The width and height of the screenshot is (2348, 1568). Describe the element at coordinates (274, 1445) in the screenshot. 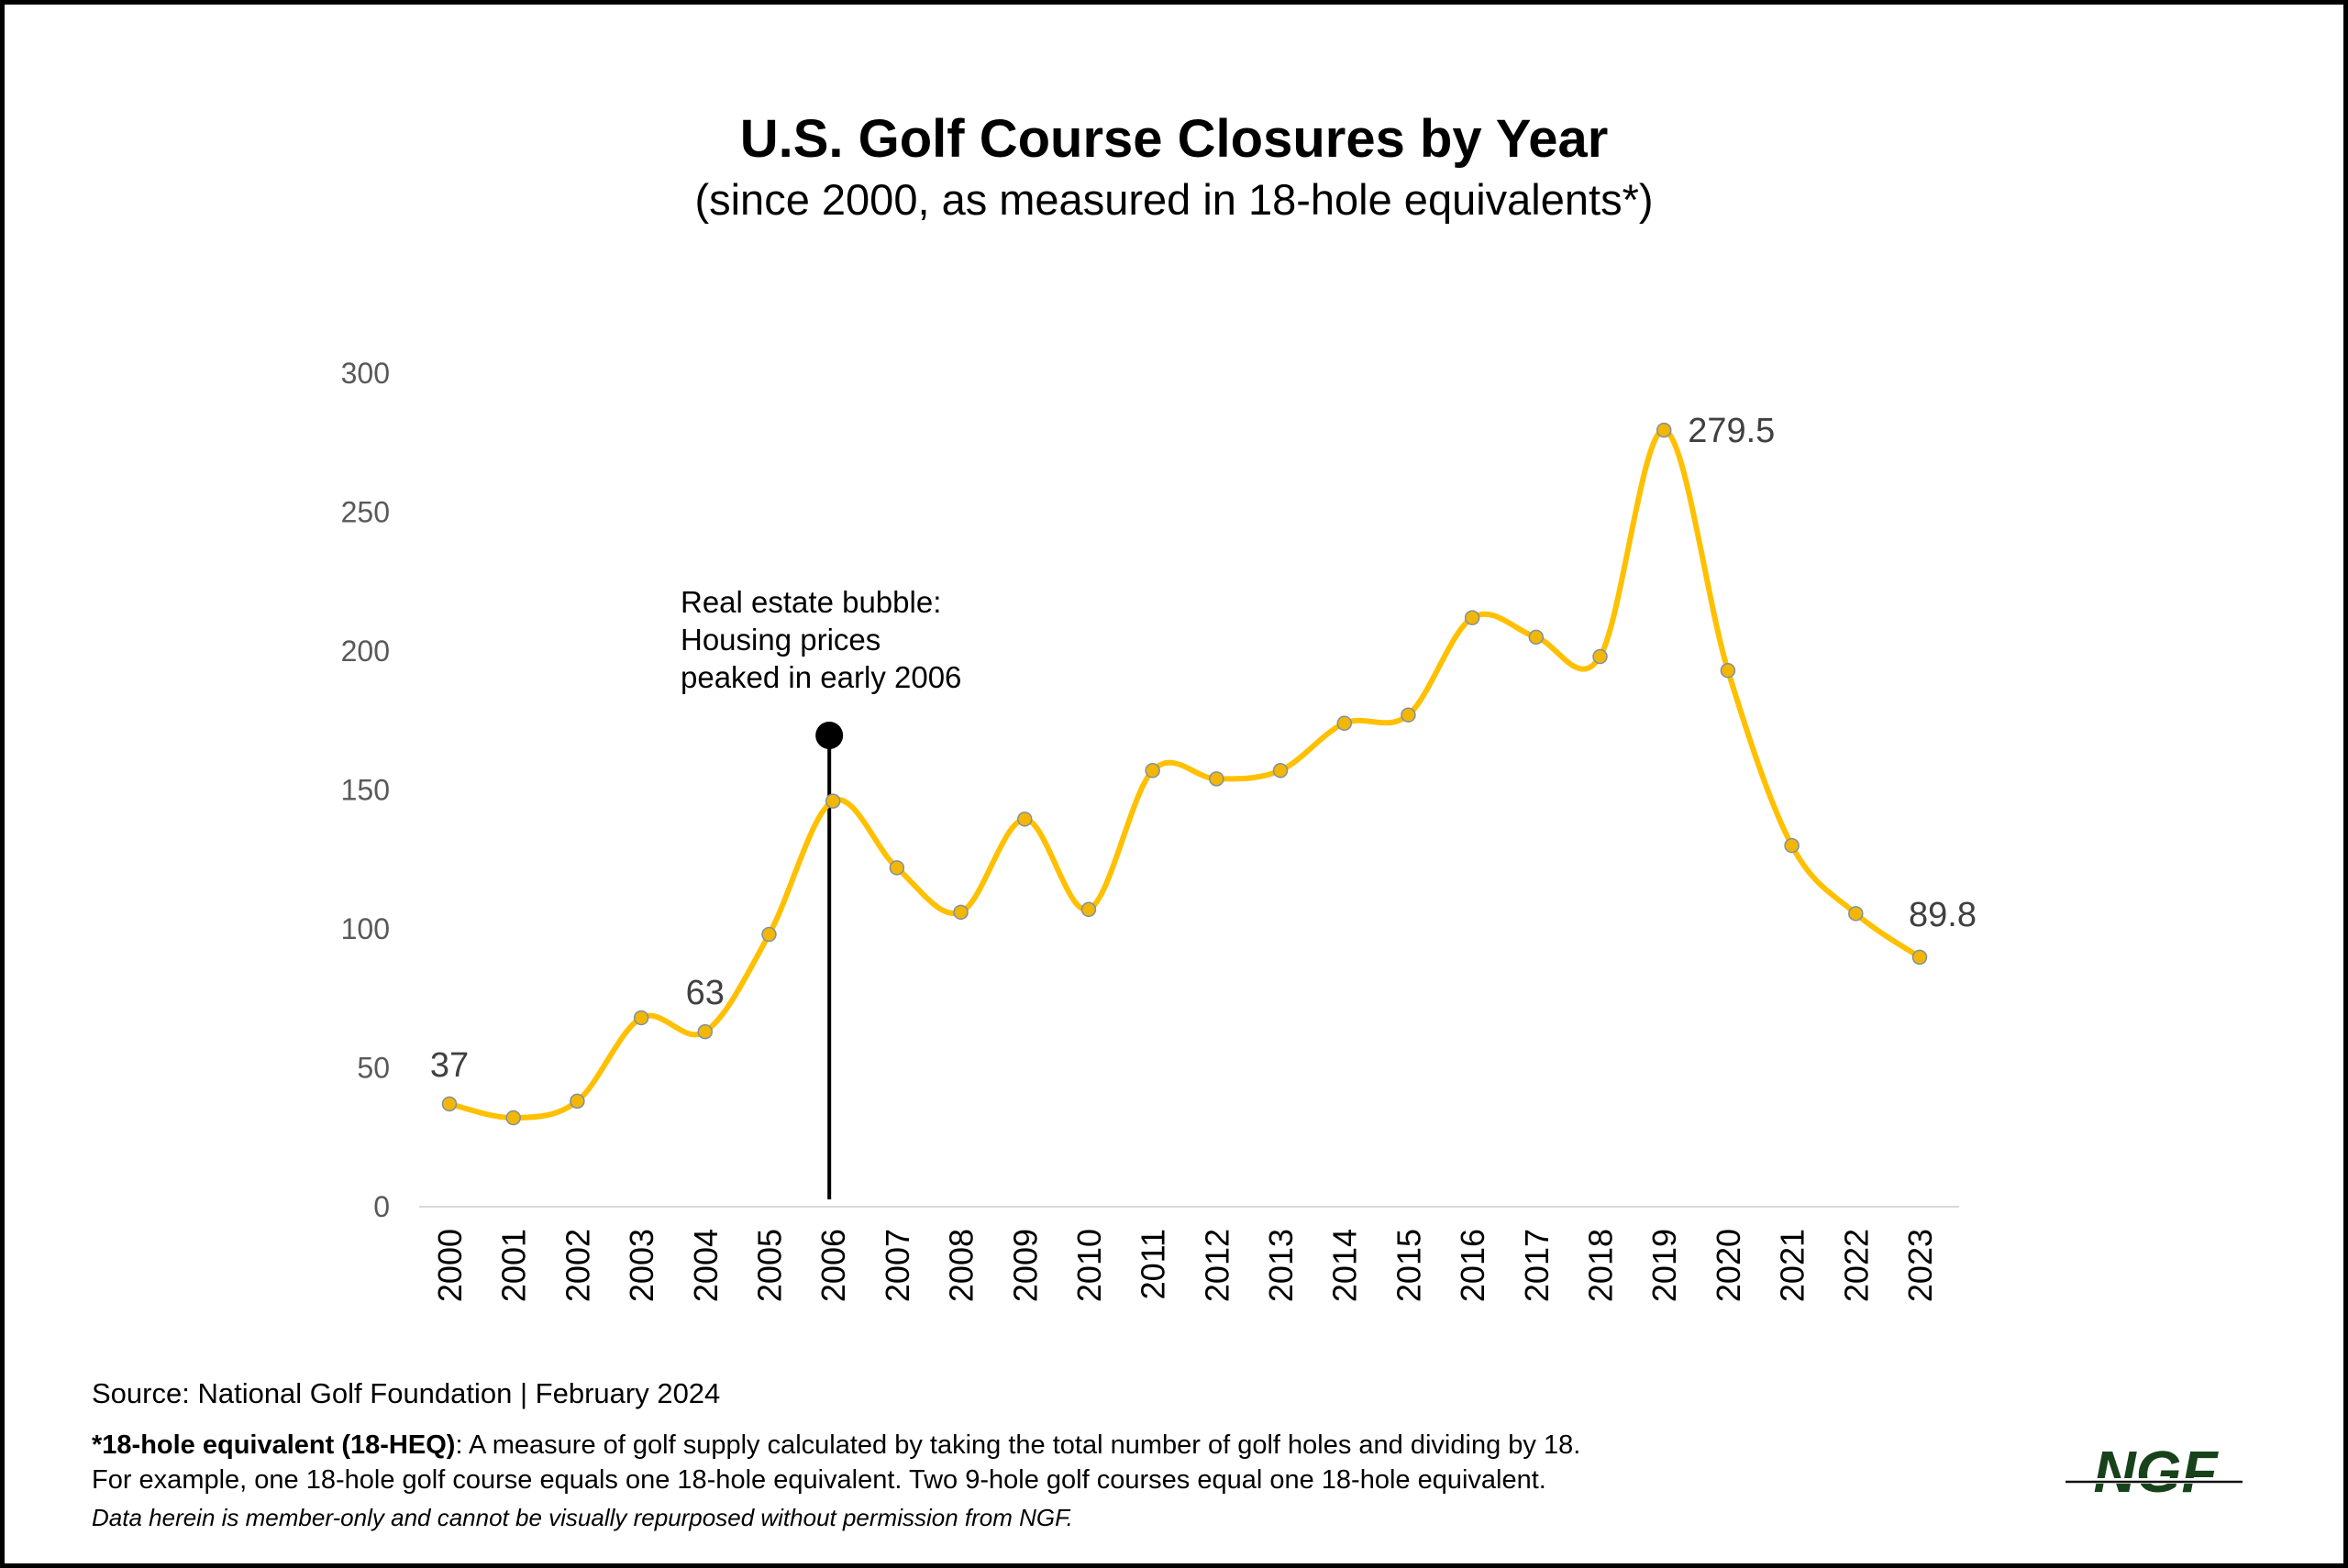

I see `footnote-term: *18-hole equivalent (18-HEQ)` at that location.